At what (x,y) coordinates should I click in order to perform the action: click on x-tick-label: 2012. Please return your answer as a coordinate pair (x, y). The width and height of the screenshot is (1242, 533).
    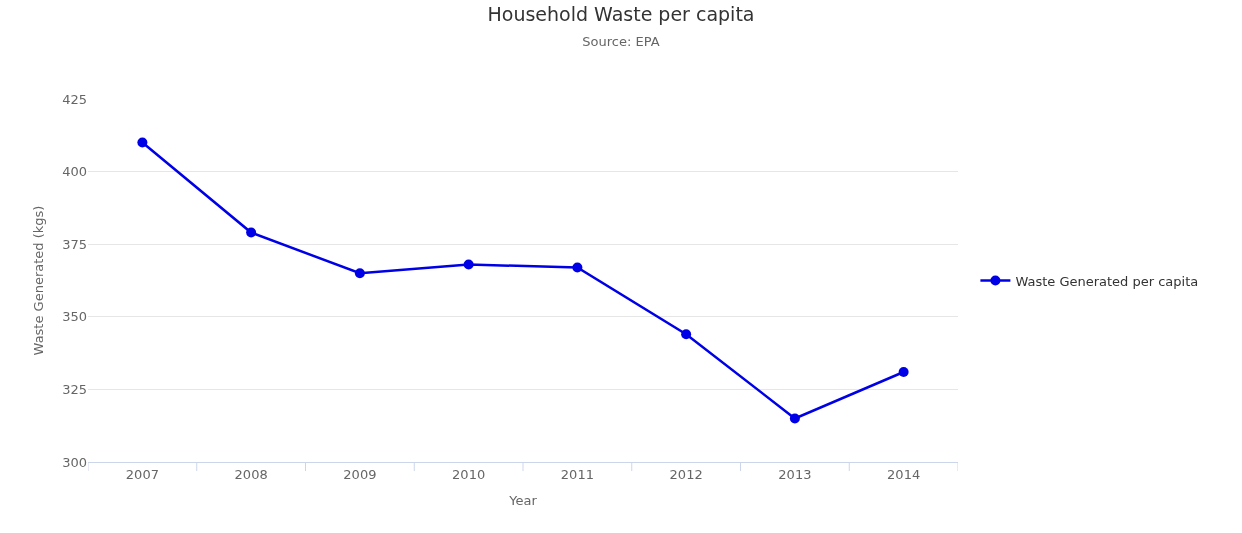
    Looking at the image, I should click on (686, 474).